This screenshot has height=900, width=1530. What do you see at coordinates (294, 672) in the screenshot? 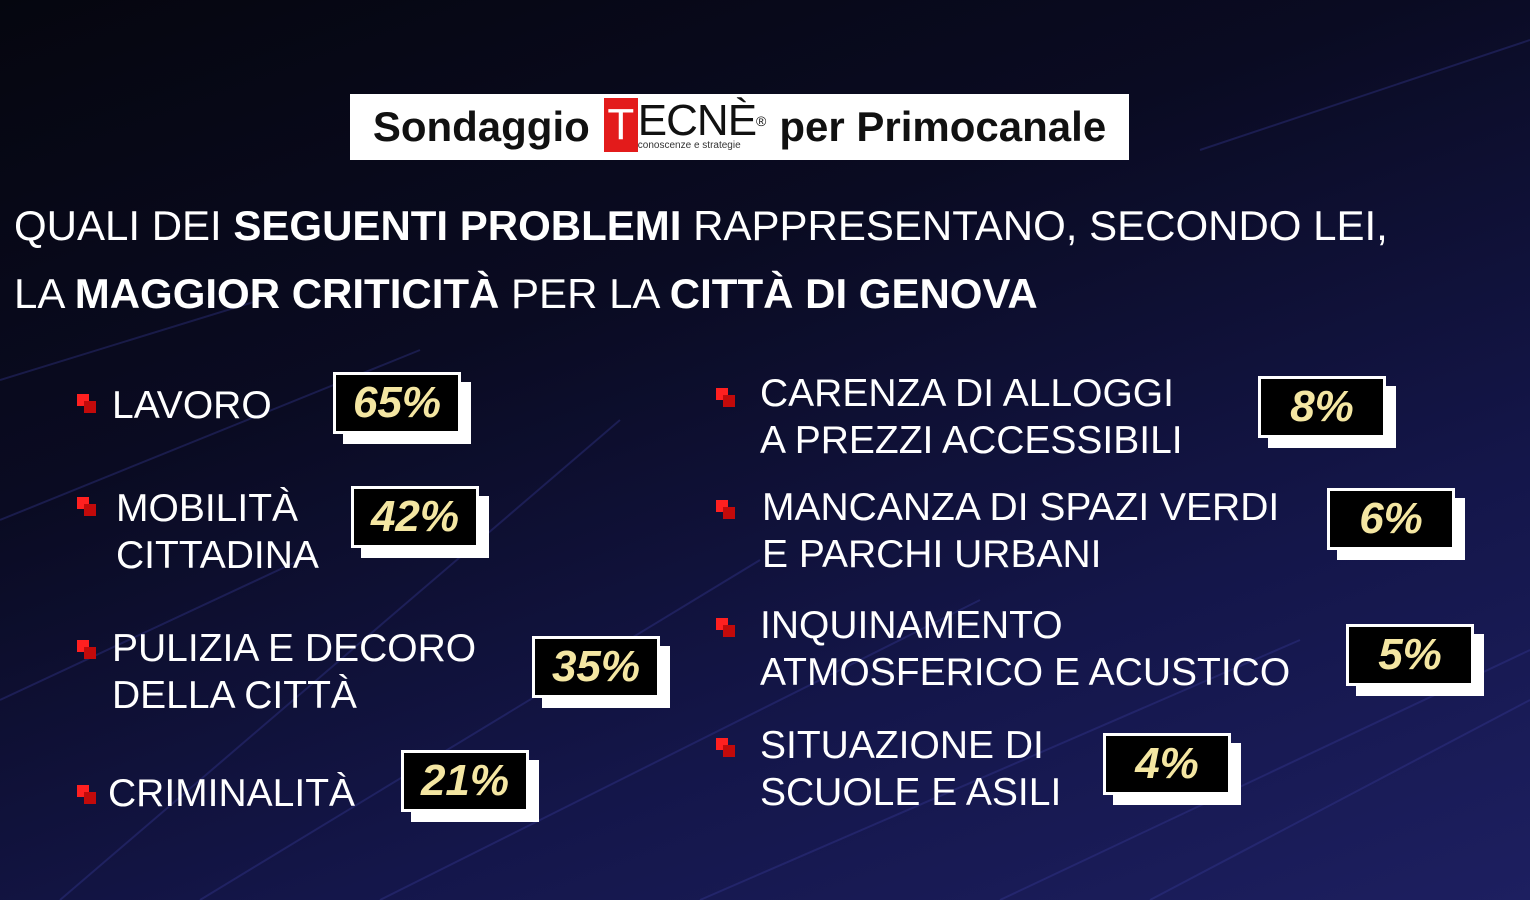
I see `result-label: PULIZIA E DECORO DELLA CITTÀ` at bounding box center [294, 672].